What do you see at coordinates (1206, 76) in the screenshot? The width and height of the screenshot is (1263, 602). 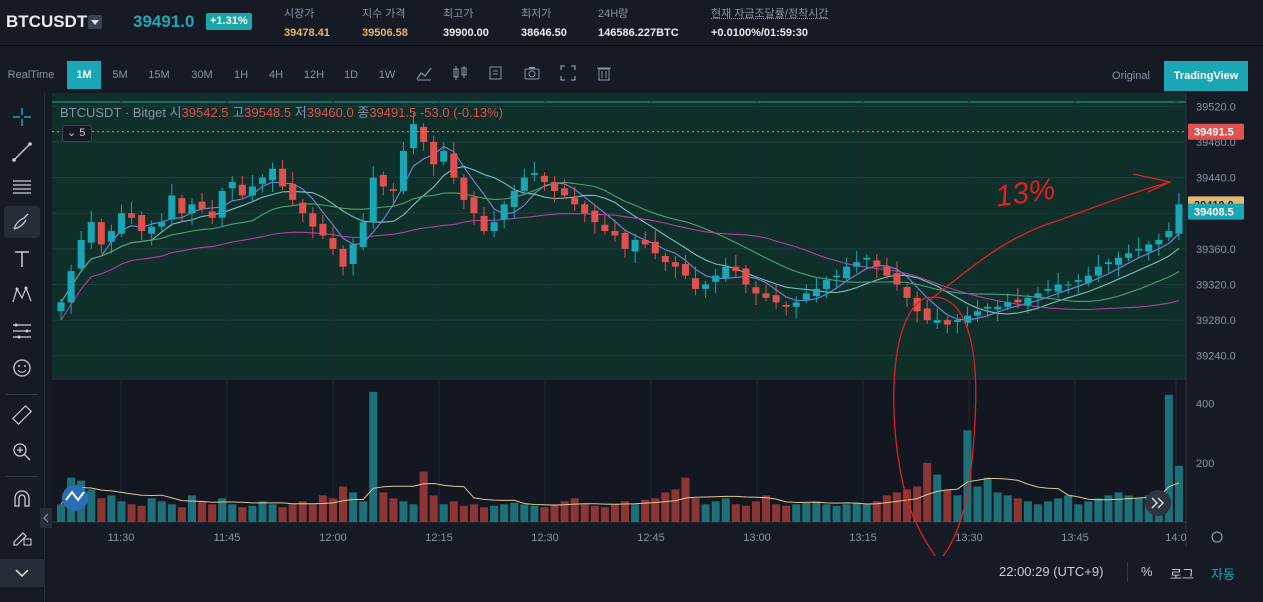 I see `view-tradingview: TradingView` at bounding box center [1206, 76].